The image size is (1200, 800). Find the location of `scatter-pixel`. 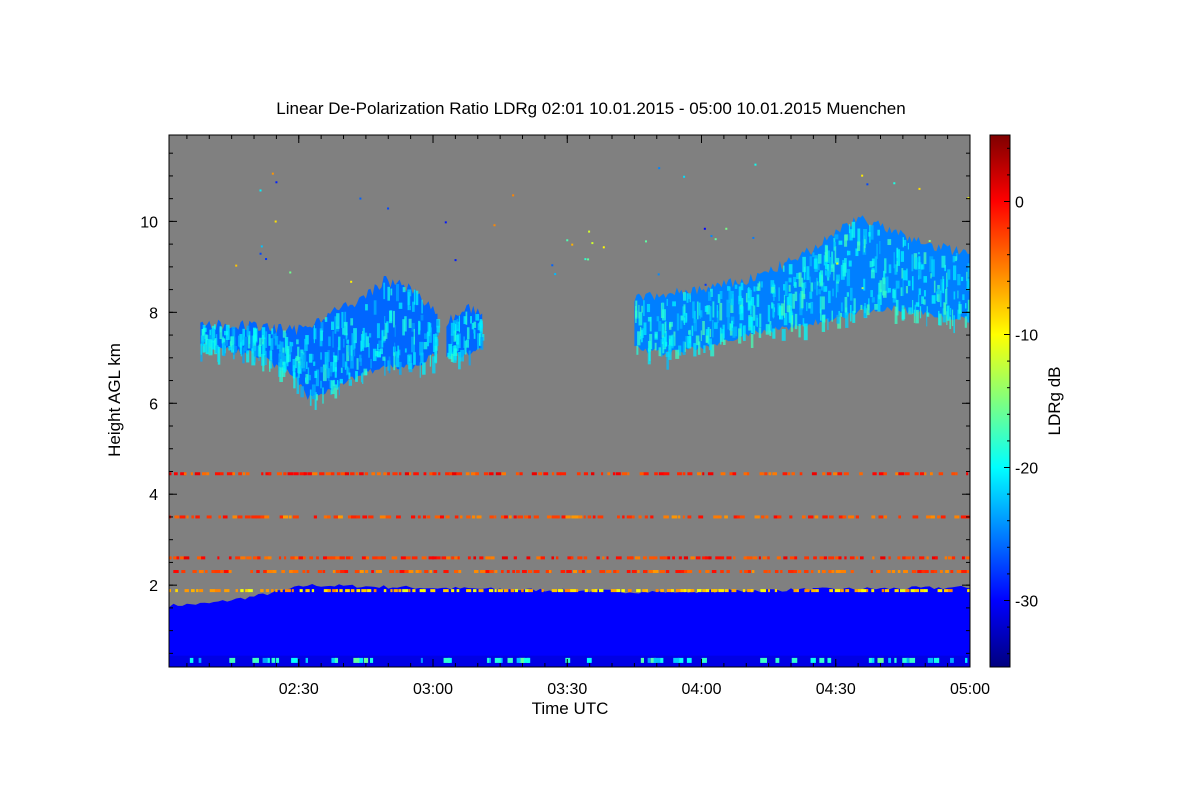

scatter-pixel is located at coordinates (445, 222).